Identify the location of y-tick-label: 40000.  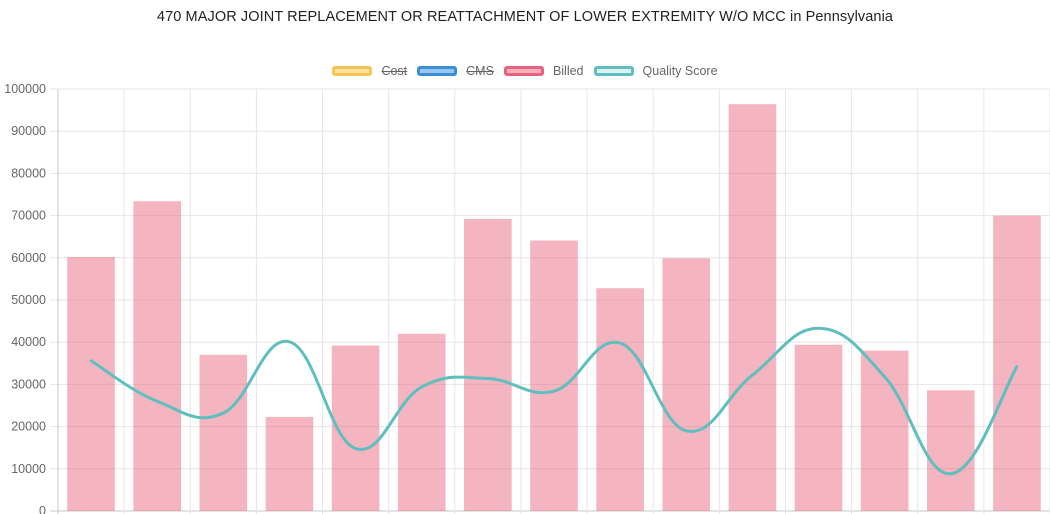
(28, 342).